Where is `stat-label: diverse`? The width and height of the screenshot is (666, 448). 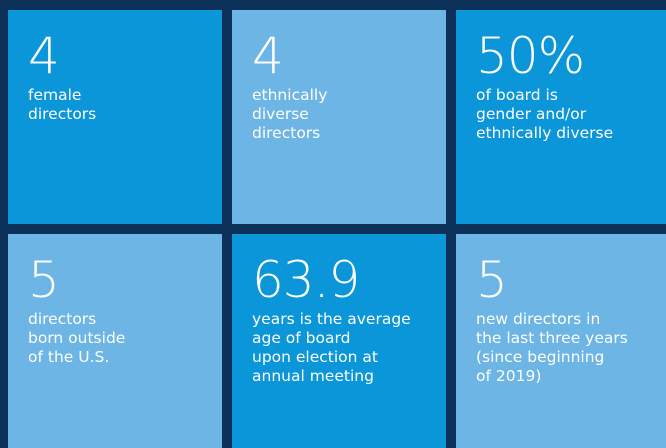 stat-label: diverse is located at coordinates (280, 114).